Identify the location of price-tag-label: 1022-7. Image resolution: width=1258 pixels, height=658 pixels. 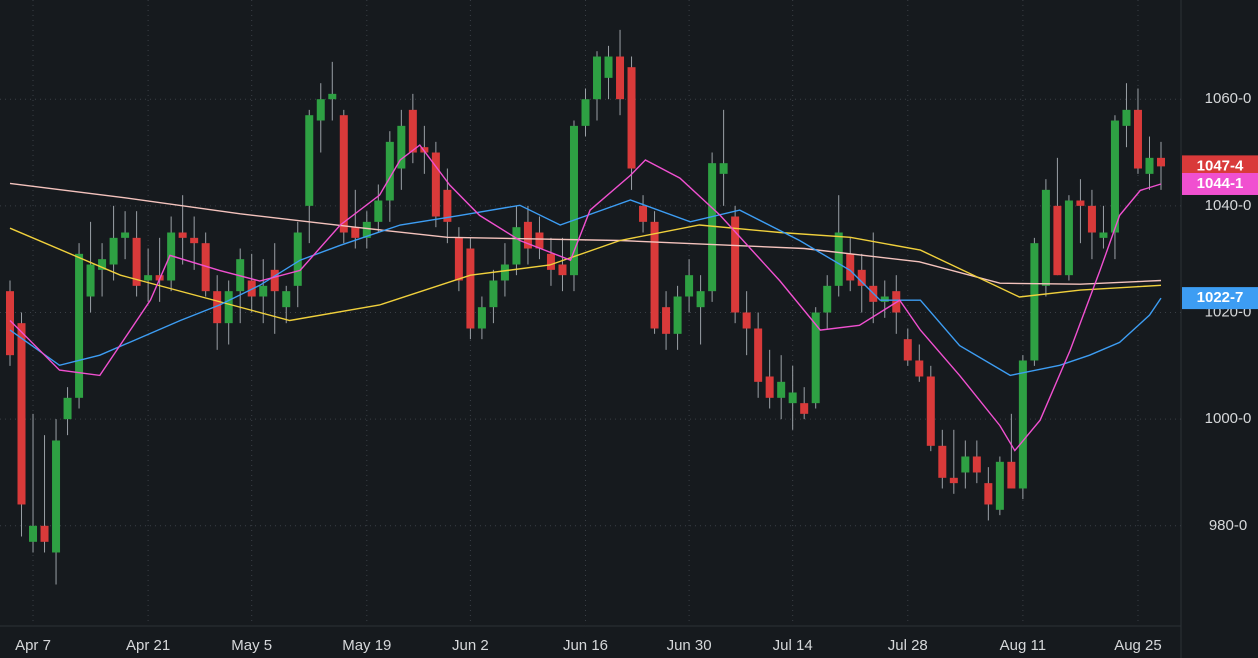
(1220, 297).